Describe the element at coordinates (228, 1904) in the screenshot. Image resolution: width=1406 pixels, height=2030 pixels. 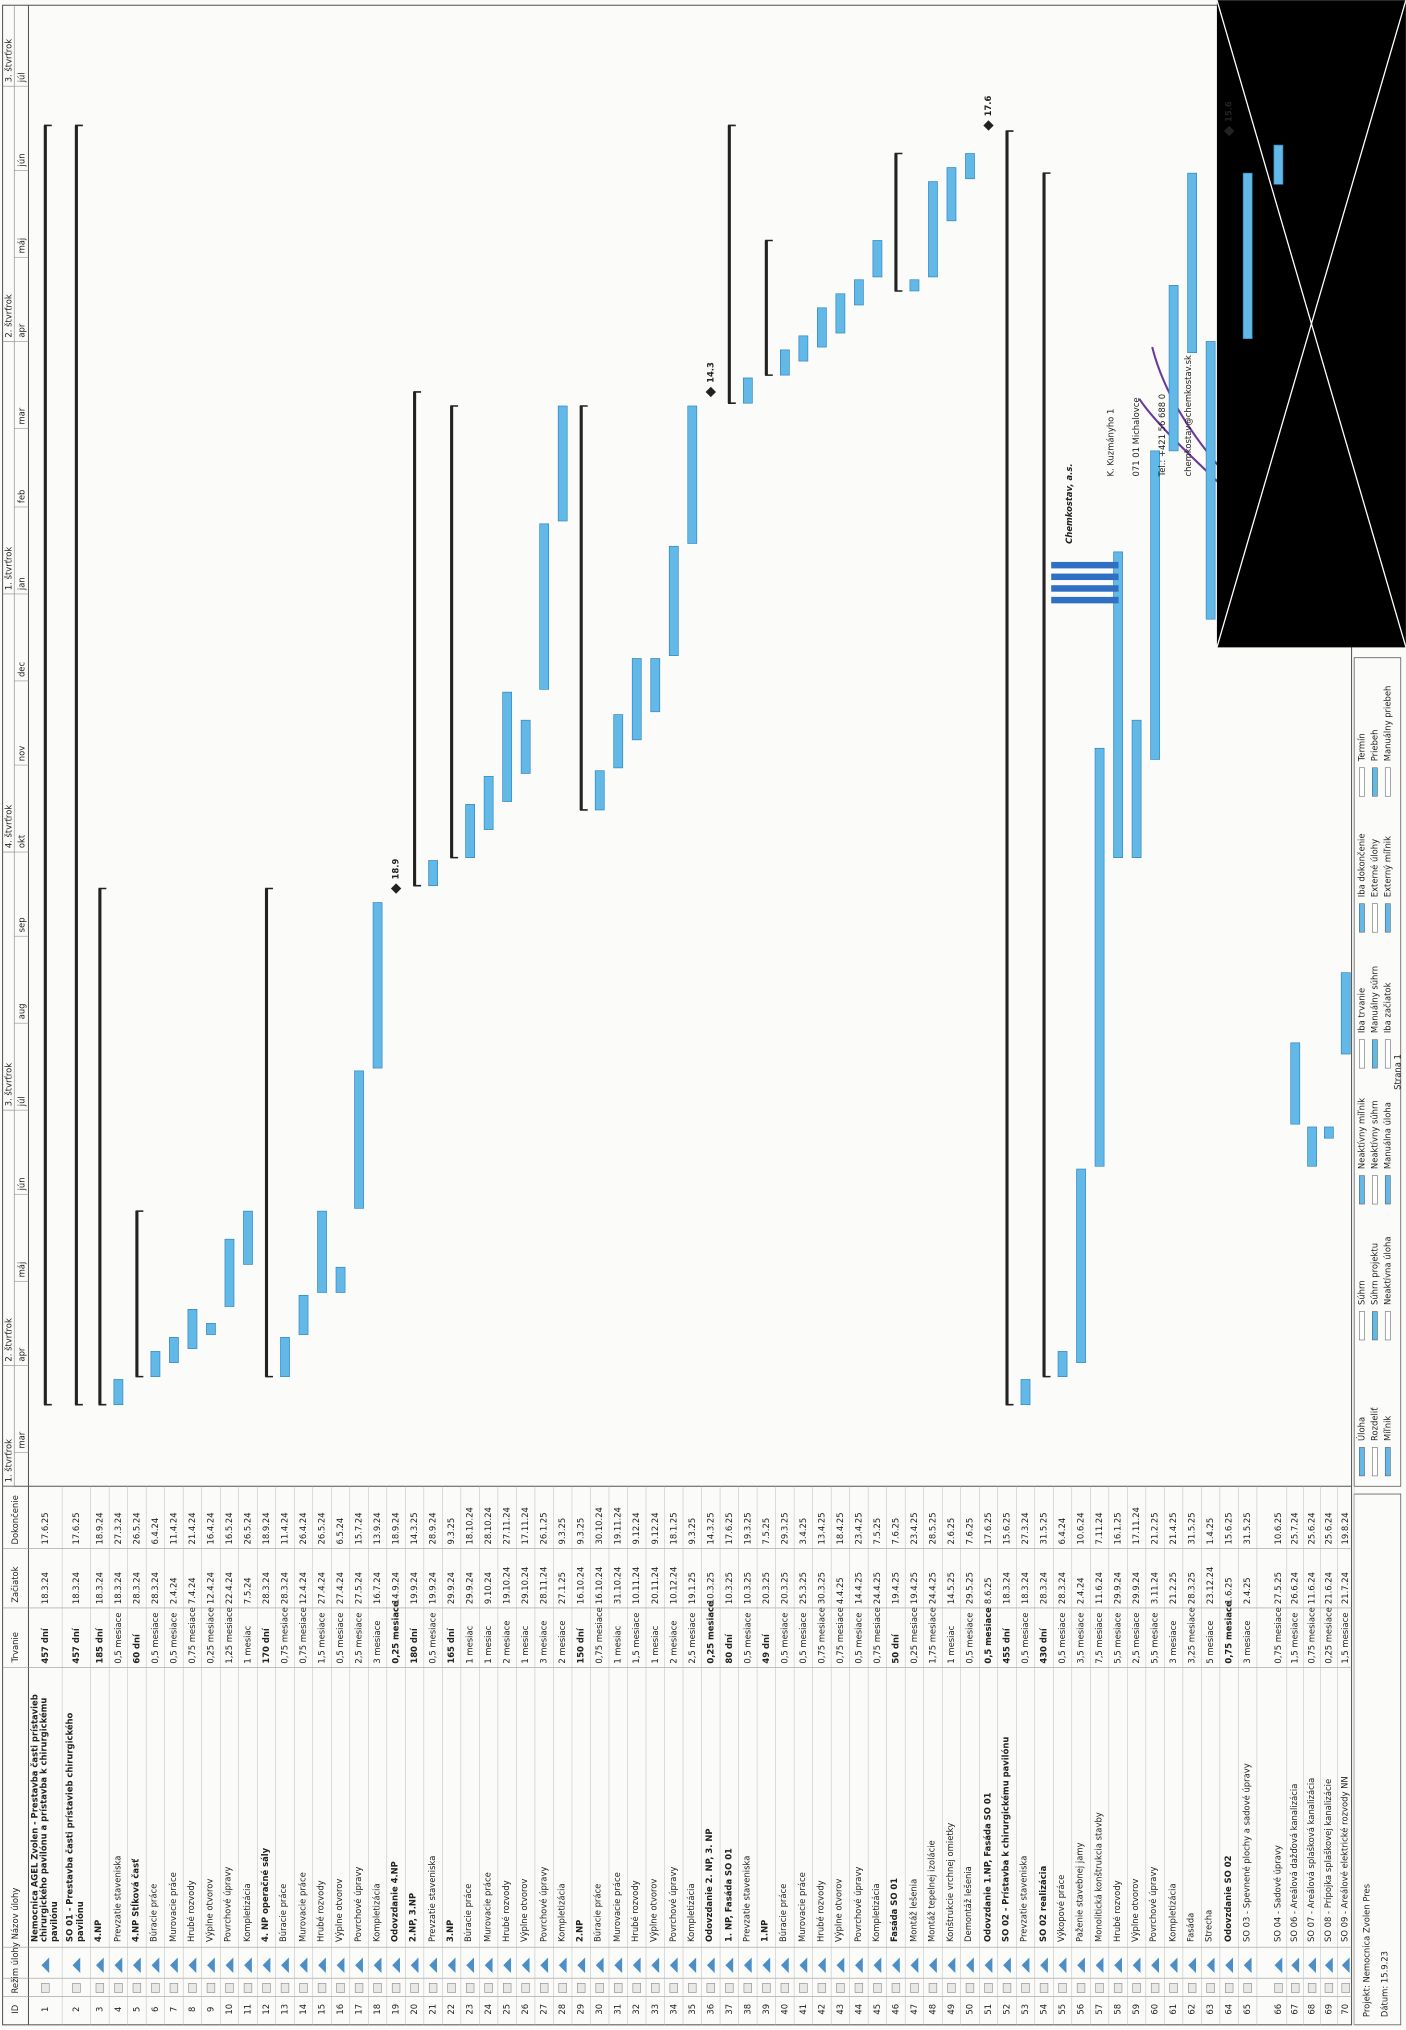
I see `task-name-cell: Povrchové úpravy` at that location.